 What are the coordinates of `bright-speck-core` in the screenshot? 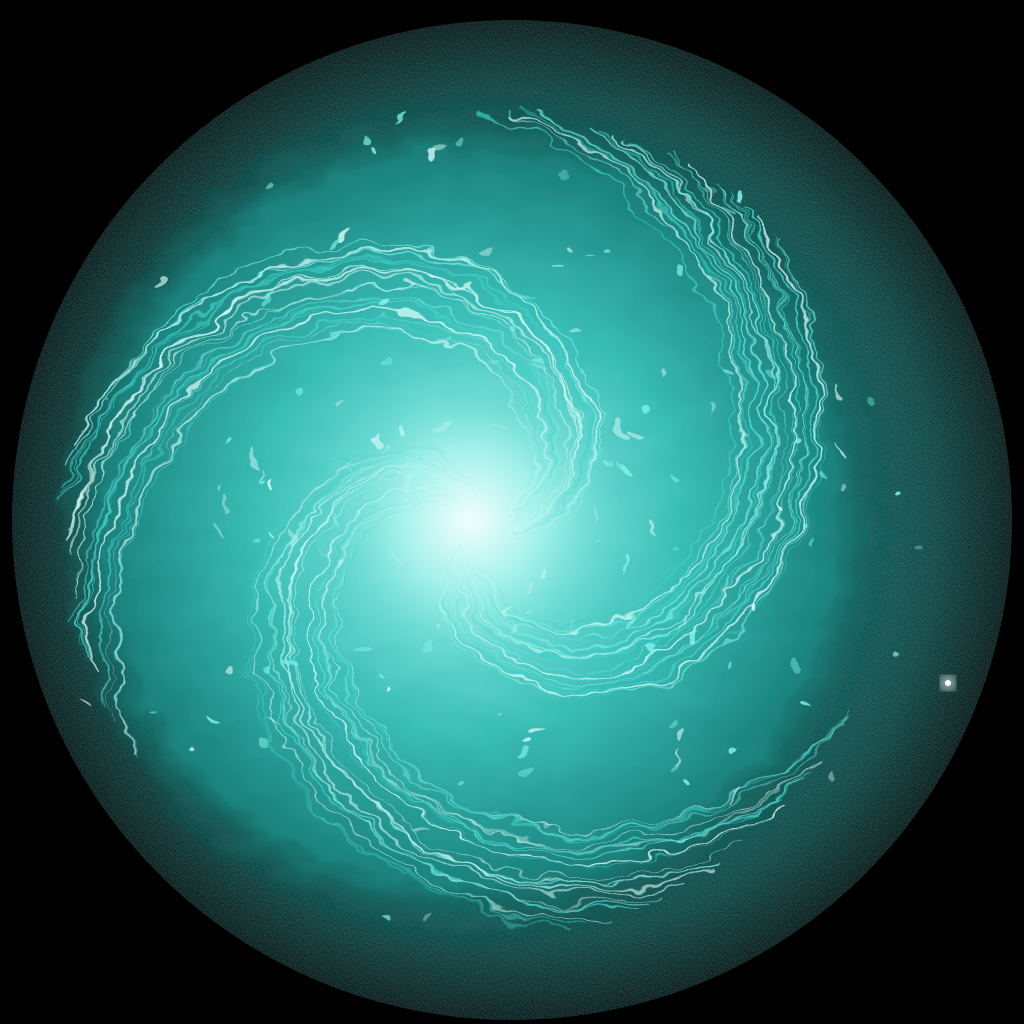 It's located at (948, 683).